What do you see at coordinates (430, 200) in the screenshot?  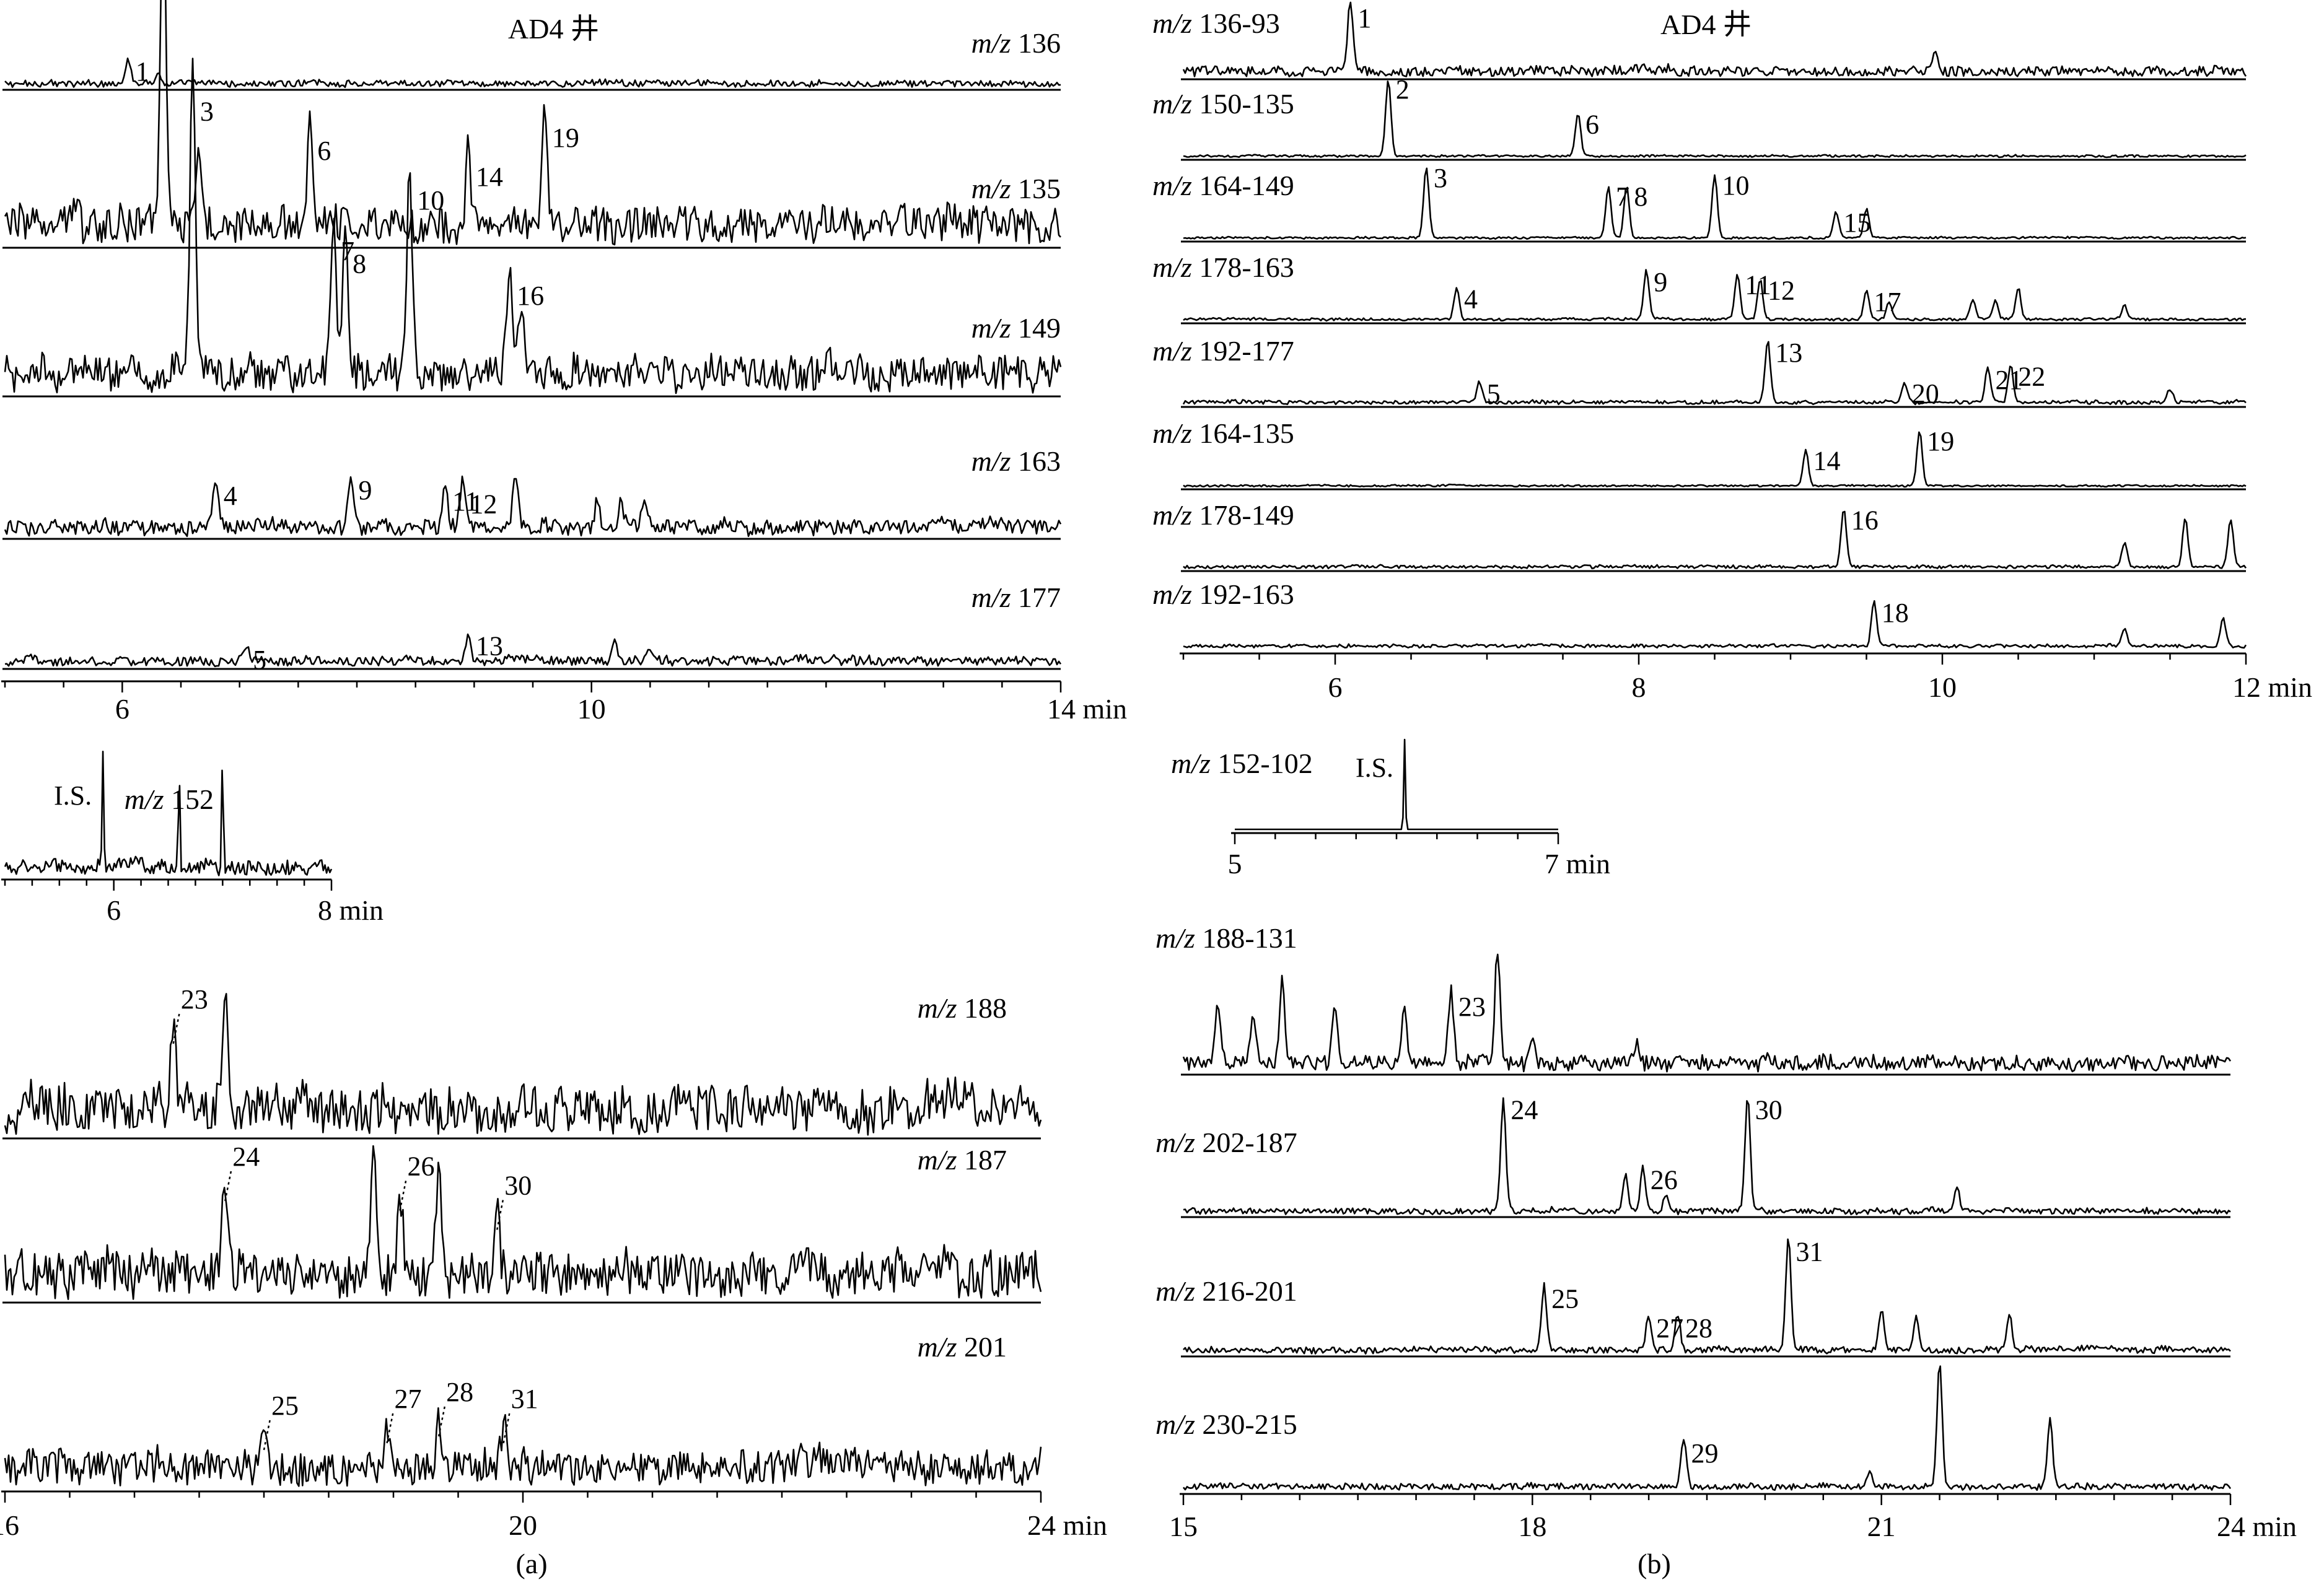 I see `peak-label-10: 10` at bounding box center [430, 200].